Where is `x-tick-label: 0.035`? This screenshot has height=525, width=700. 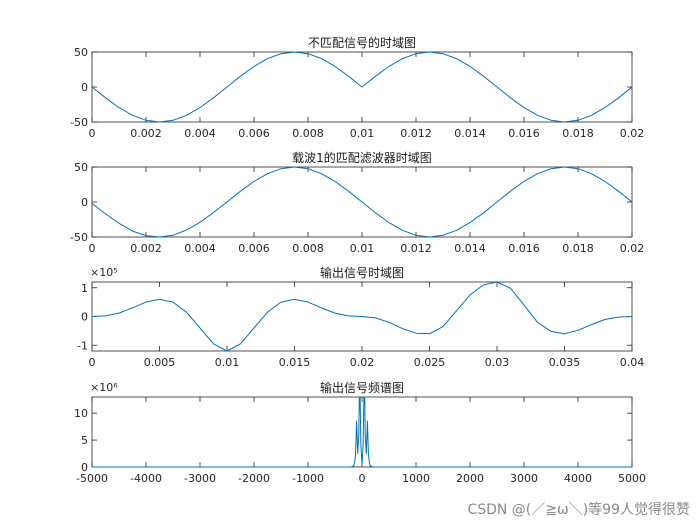 x-tick-label: 0.035 is located at coordinates (565, 362).